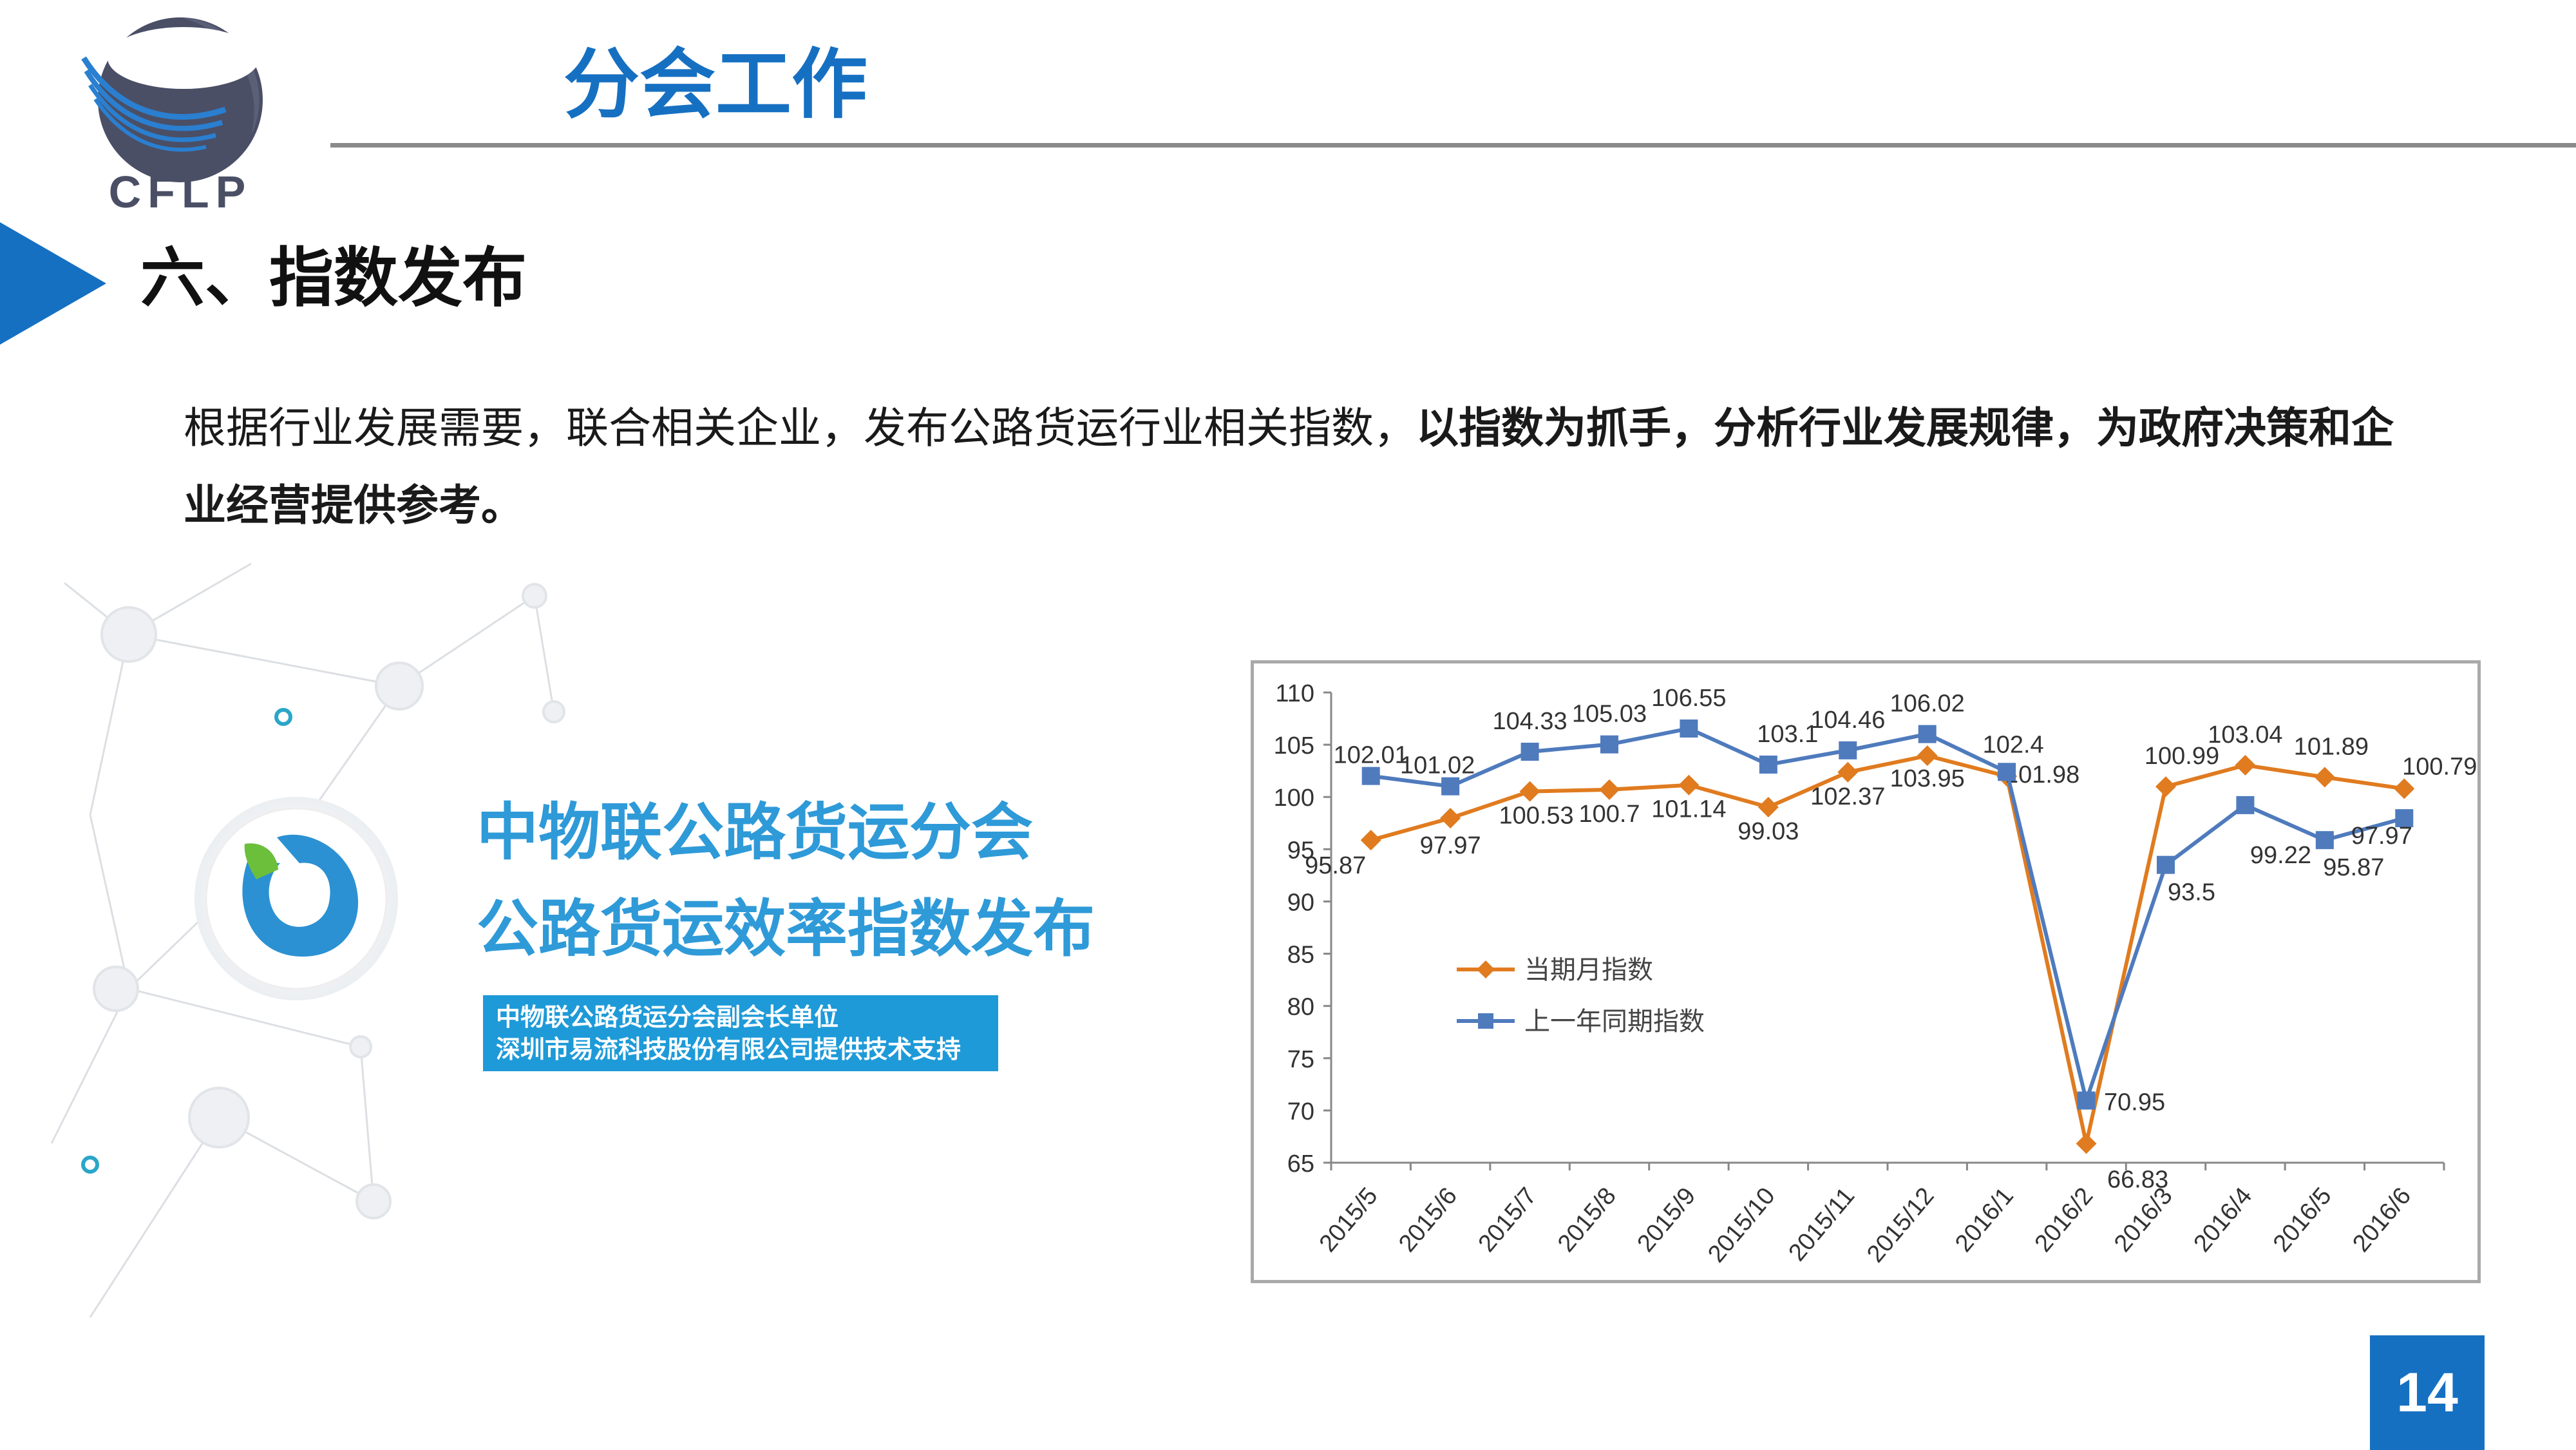  Describe the element at coordinates (1300, 1007) in the screenshot. I see `y-tick-label: 80` at that location.